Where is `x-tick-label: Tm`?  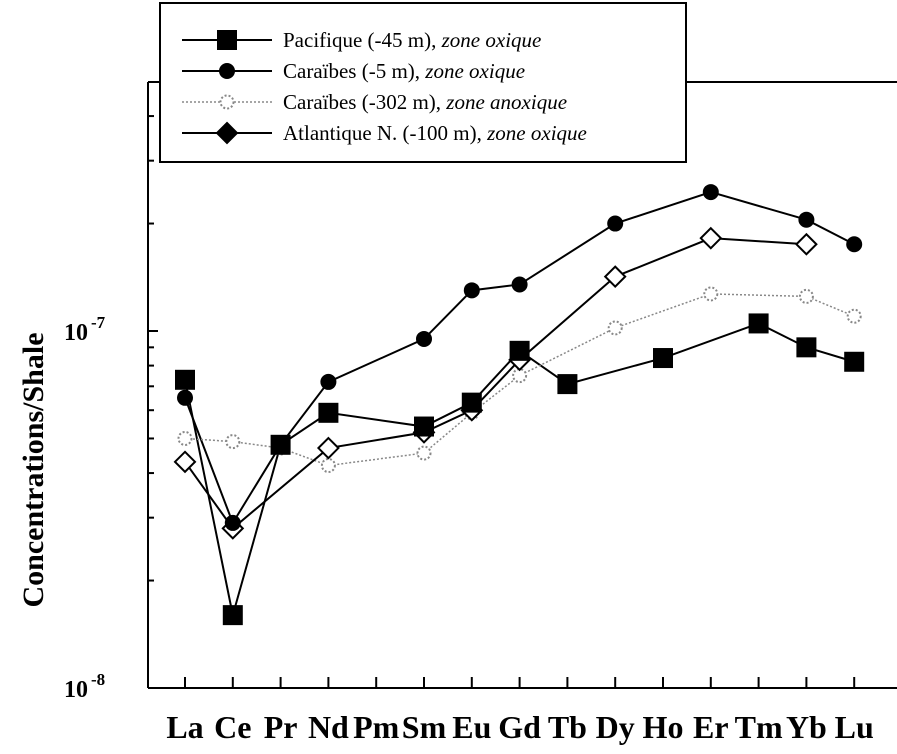
x-tick-label: Tm is located at coordinates (759, 727).